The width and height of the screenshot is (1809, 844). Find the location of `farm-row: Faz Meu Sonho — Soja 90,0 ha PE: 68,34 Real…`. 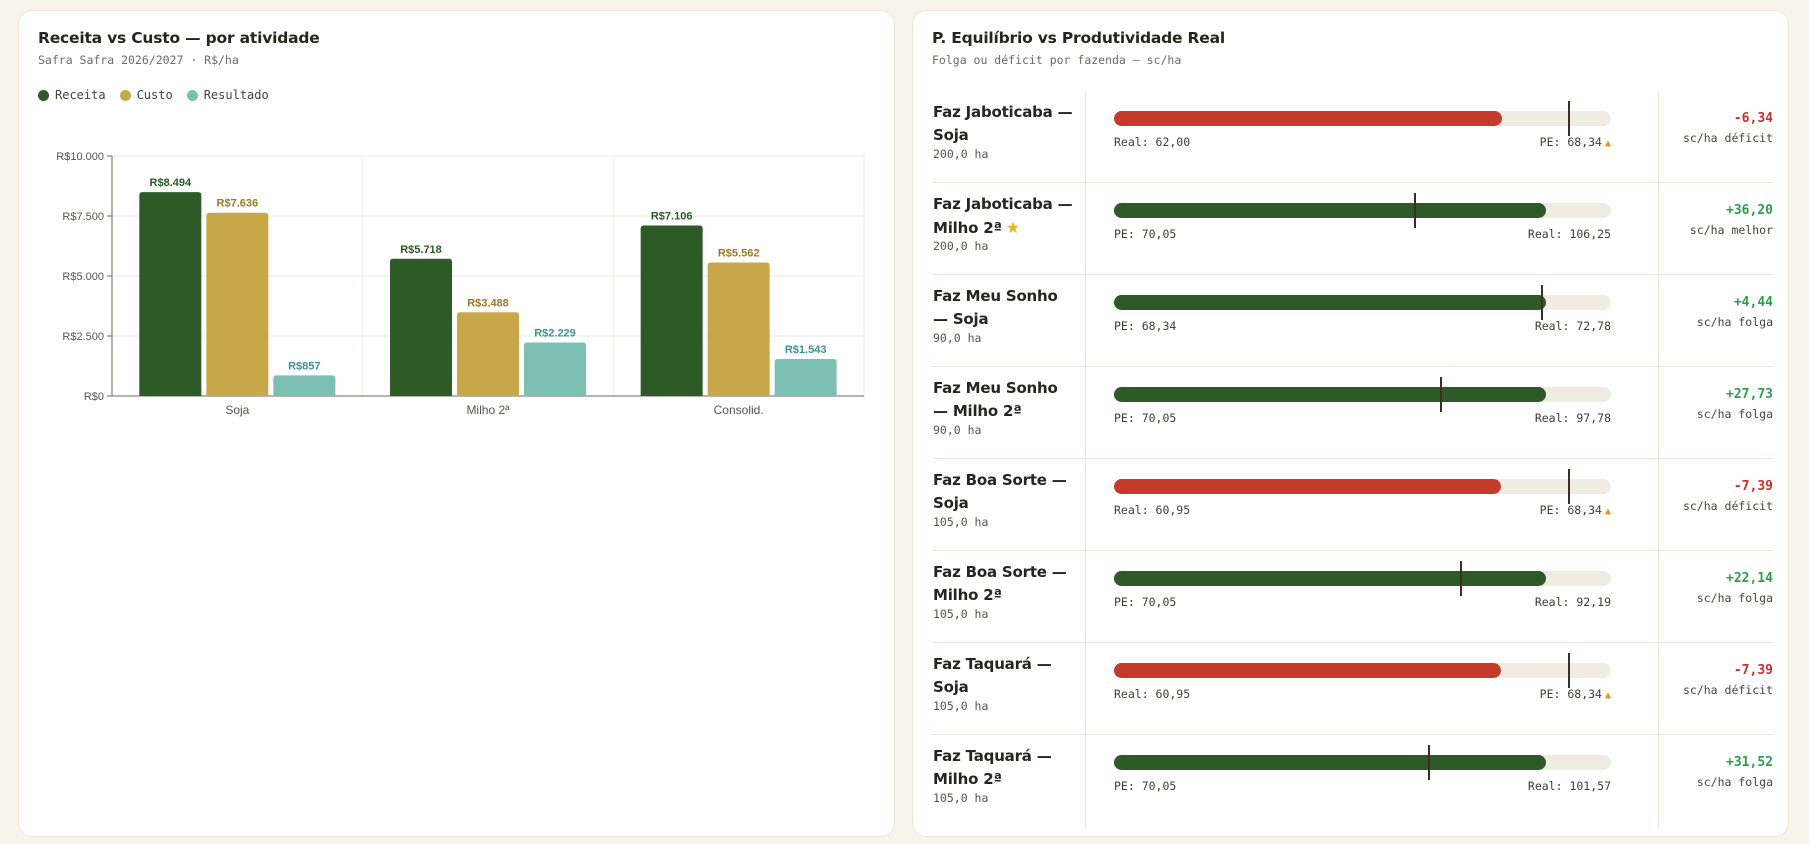

farm-row: Faz Meu Sonho — Soja 90,0 ha PE: 68,34 Real… is located at coordinates (1353, 321).